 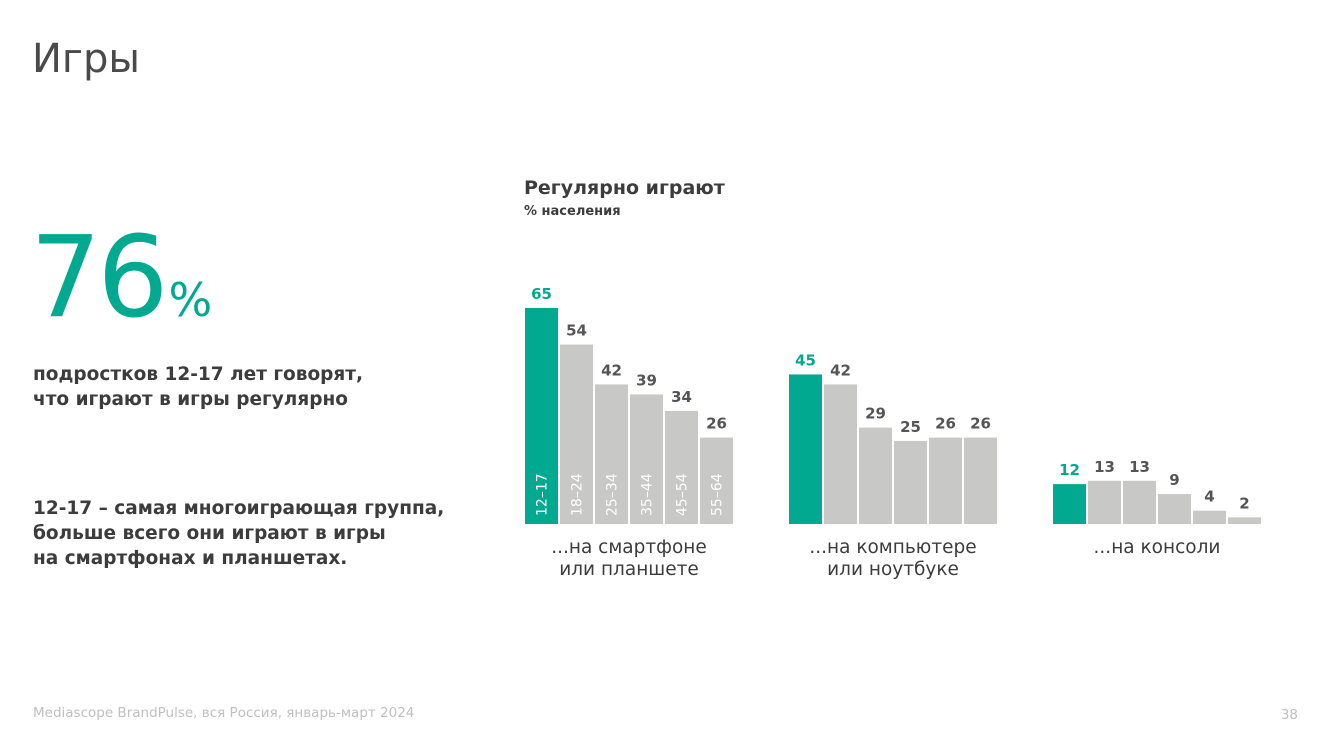 What do you see at coordinates (646, 380) in the screenshot?
I see `value-label: 39` at bounding box center [646, 380].